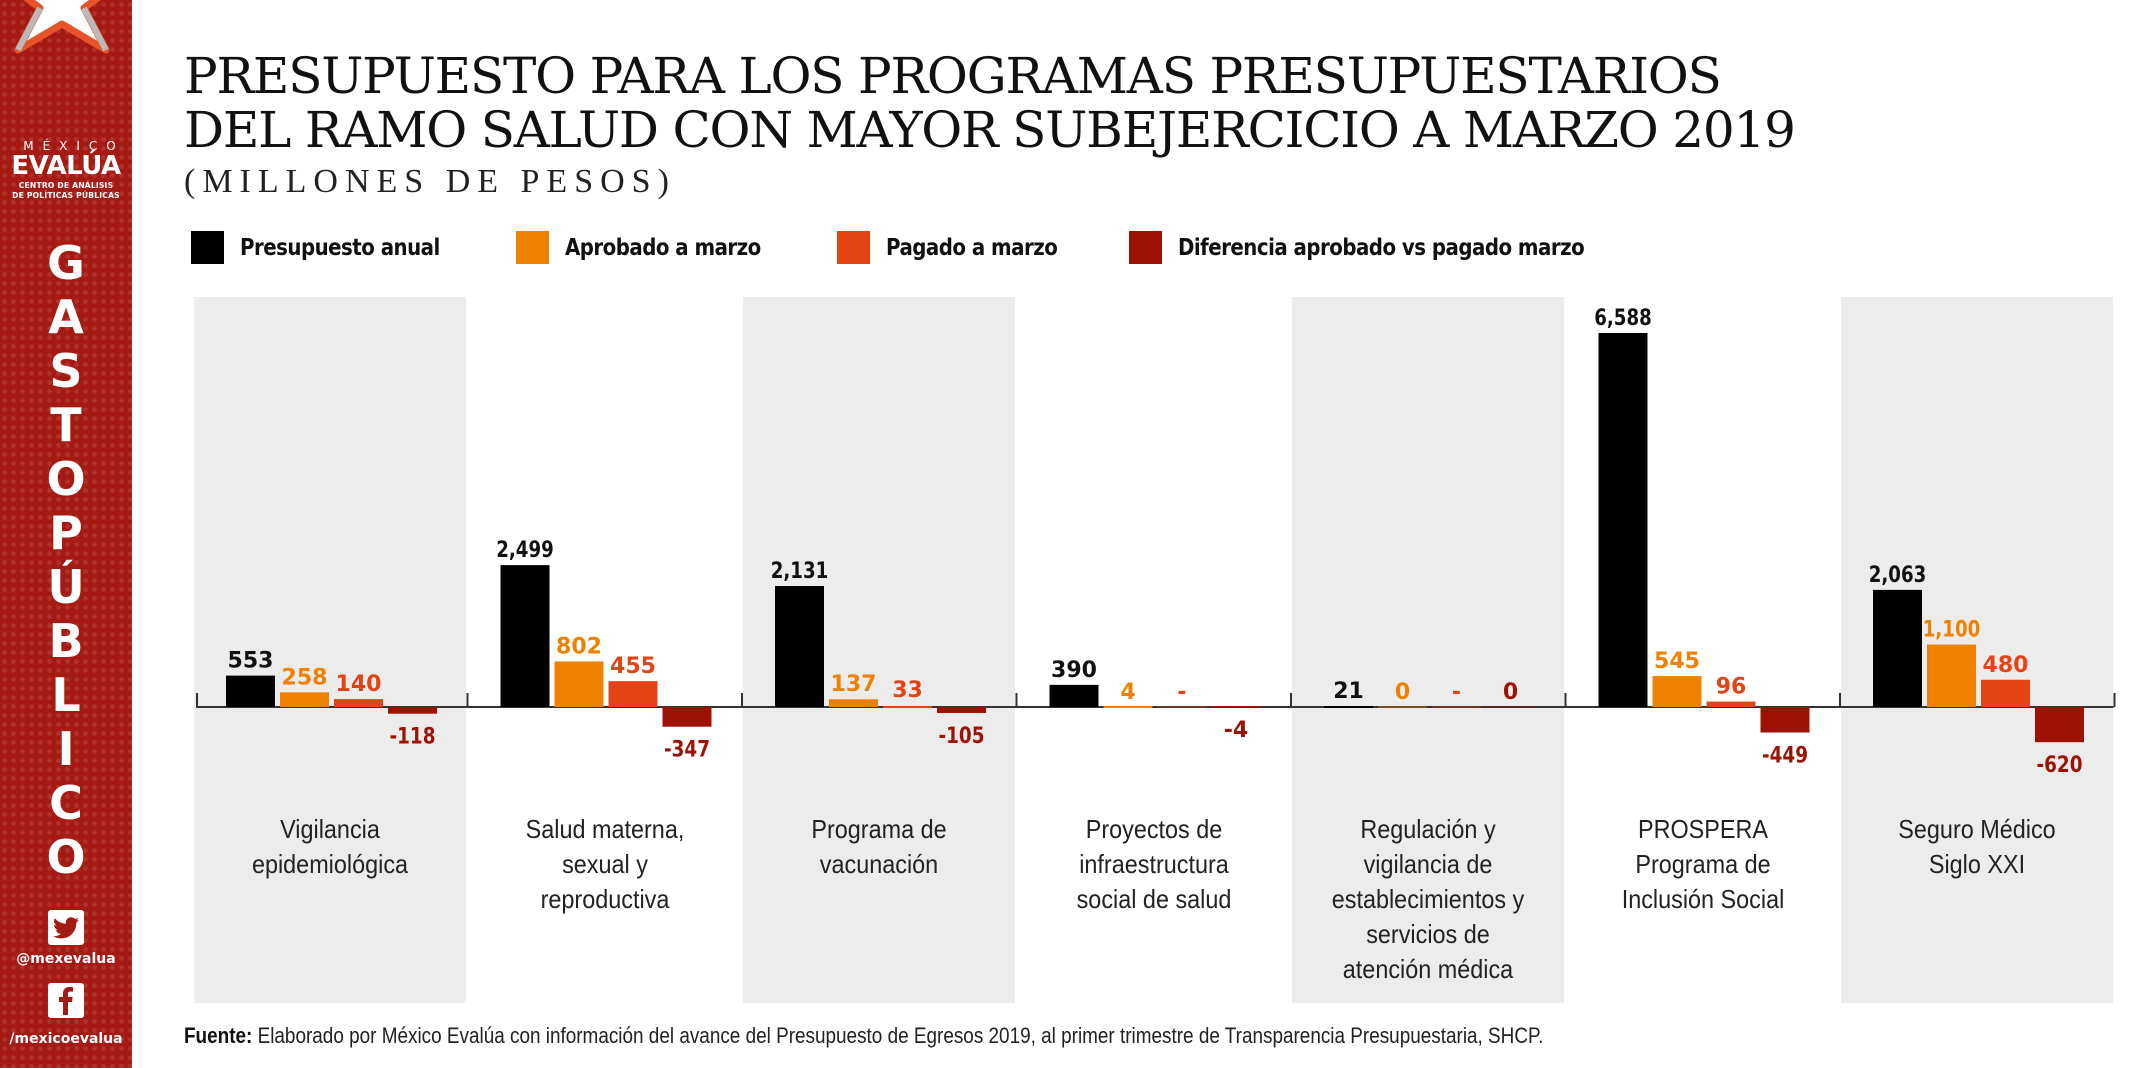 The width and height of the screenshot is (2134, 1068). I want to click on legend-label-aprobado: Aprobado a marzo, so click(663, 247).